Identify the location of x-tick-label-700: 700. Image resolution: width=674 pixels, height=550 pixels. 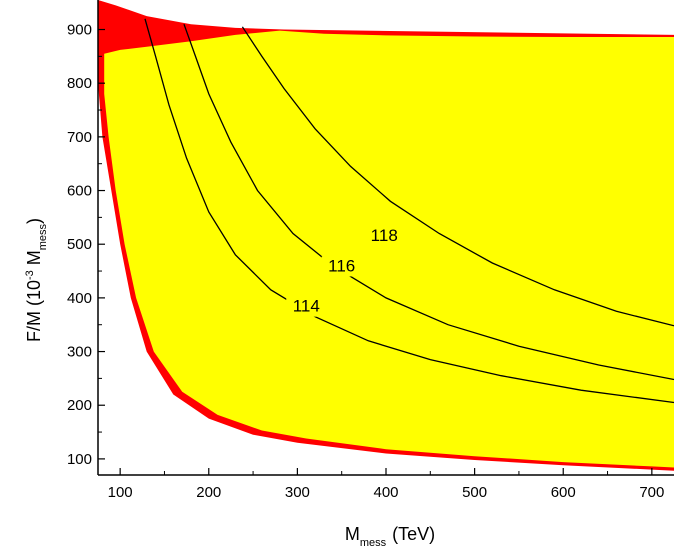
(651, 492).